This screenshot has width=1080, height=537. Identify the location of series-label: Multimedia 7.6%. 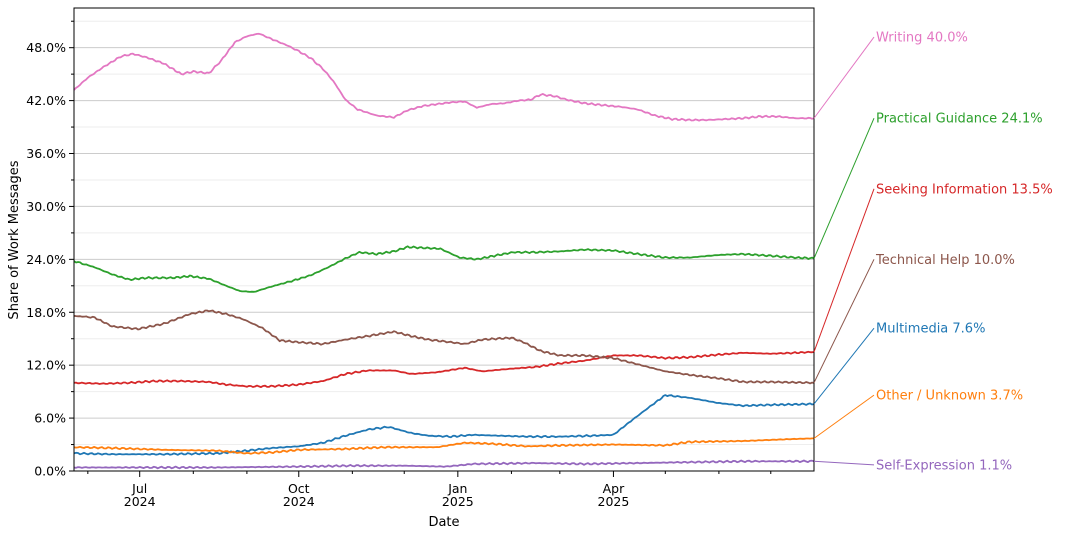
(930, 329).